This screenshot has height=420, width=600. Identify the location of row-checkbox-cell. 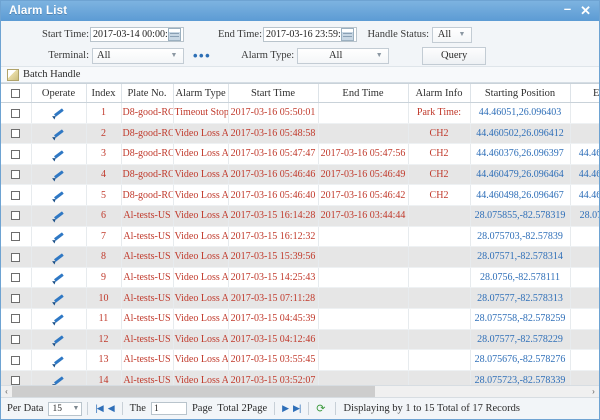
(16, 113).